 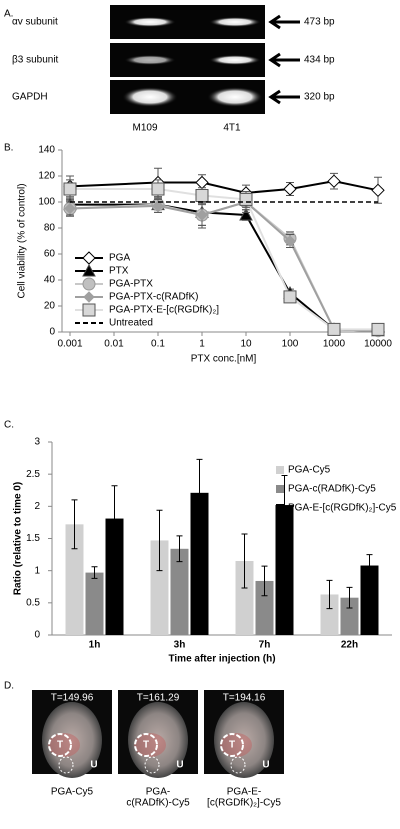 What do you see at coordinates (22, 240) in the screenshot?
I see `y-axis-label: Cell viability (% of control)` at bounding box center [22, 240].